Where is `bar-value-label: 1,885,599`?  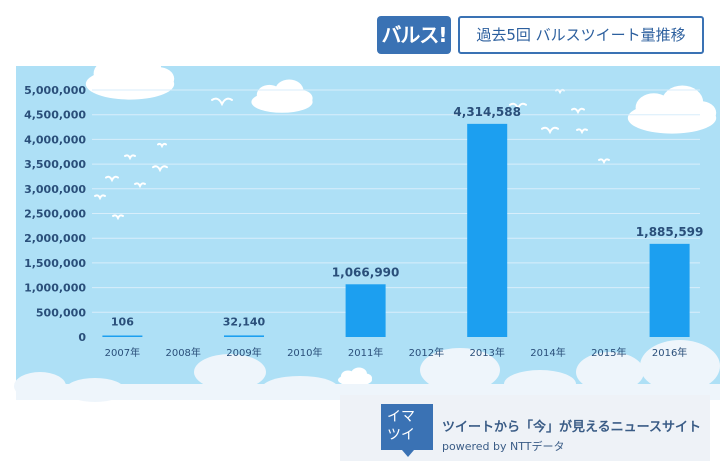
bar-value-label: 1,885,599 is located at coordinates (670, 232).